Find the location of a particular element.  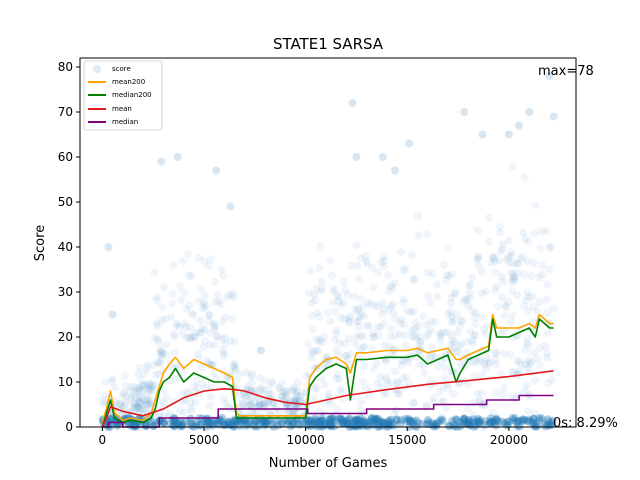

y-tick-label: 30 is located at coordinates (65, 292).